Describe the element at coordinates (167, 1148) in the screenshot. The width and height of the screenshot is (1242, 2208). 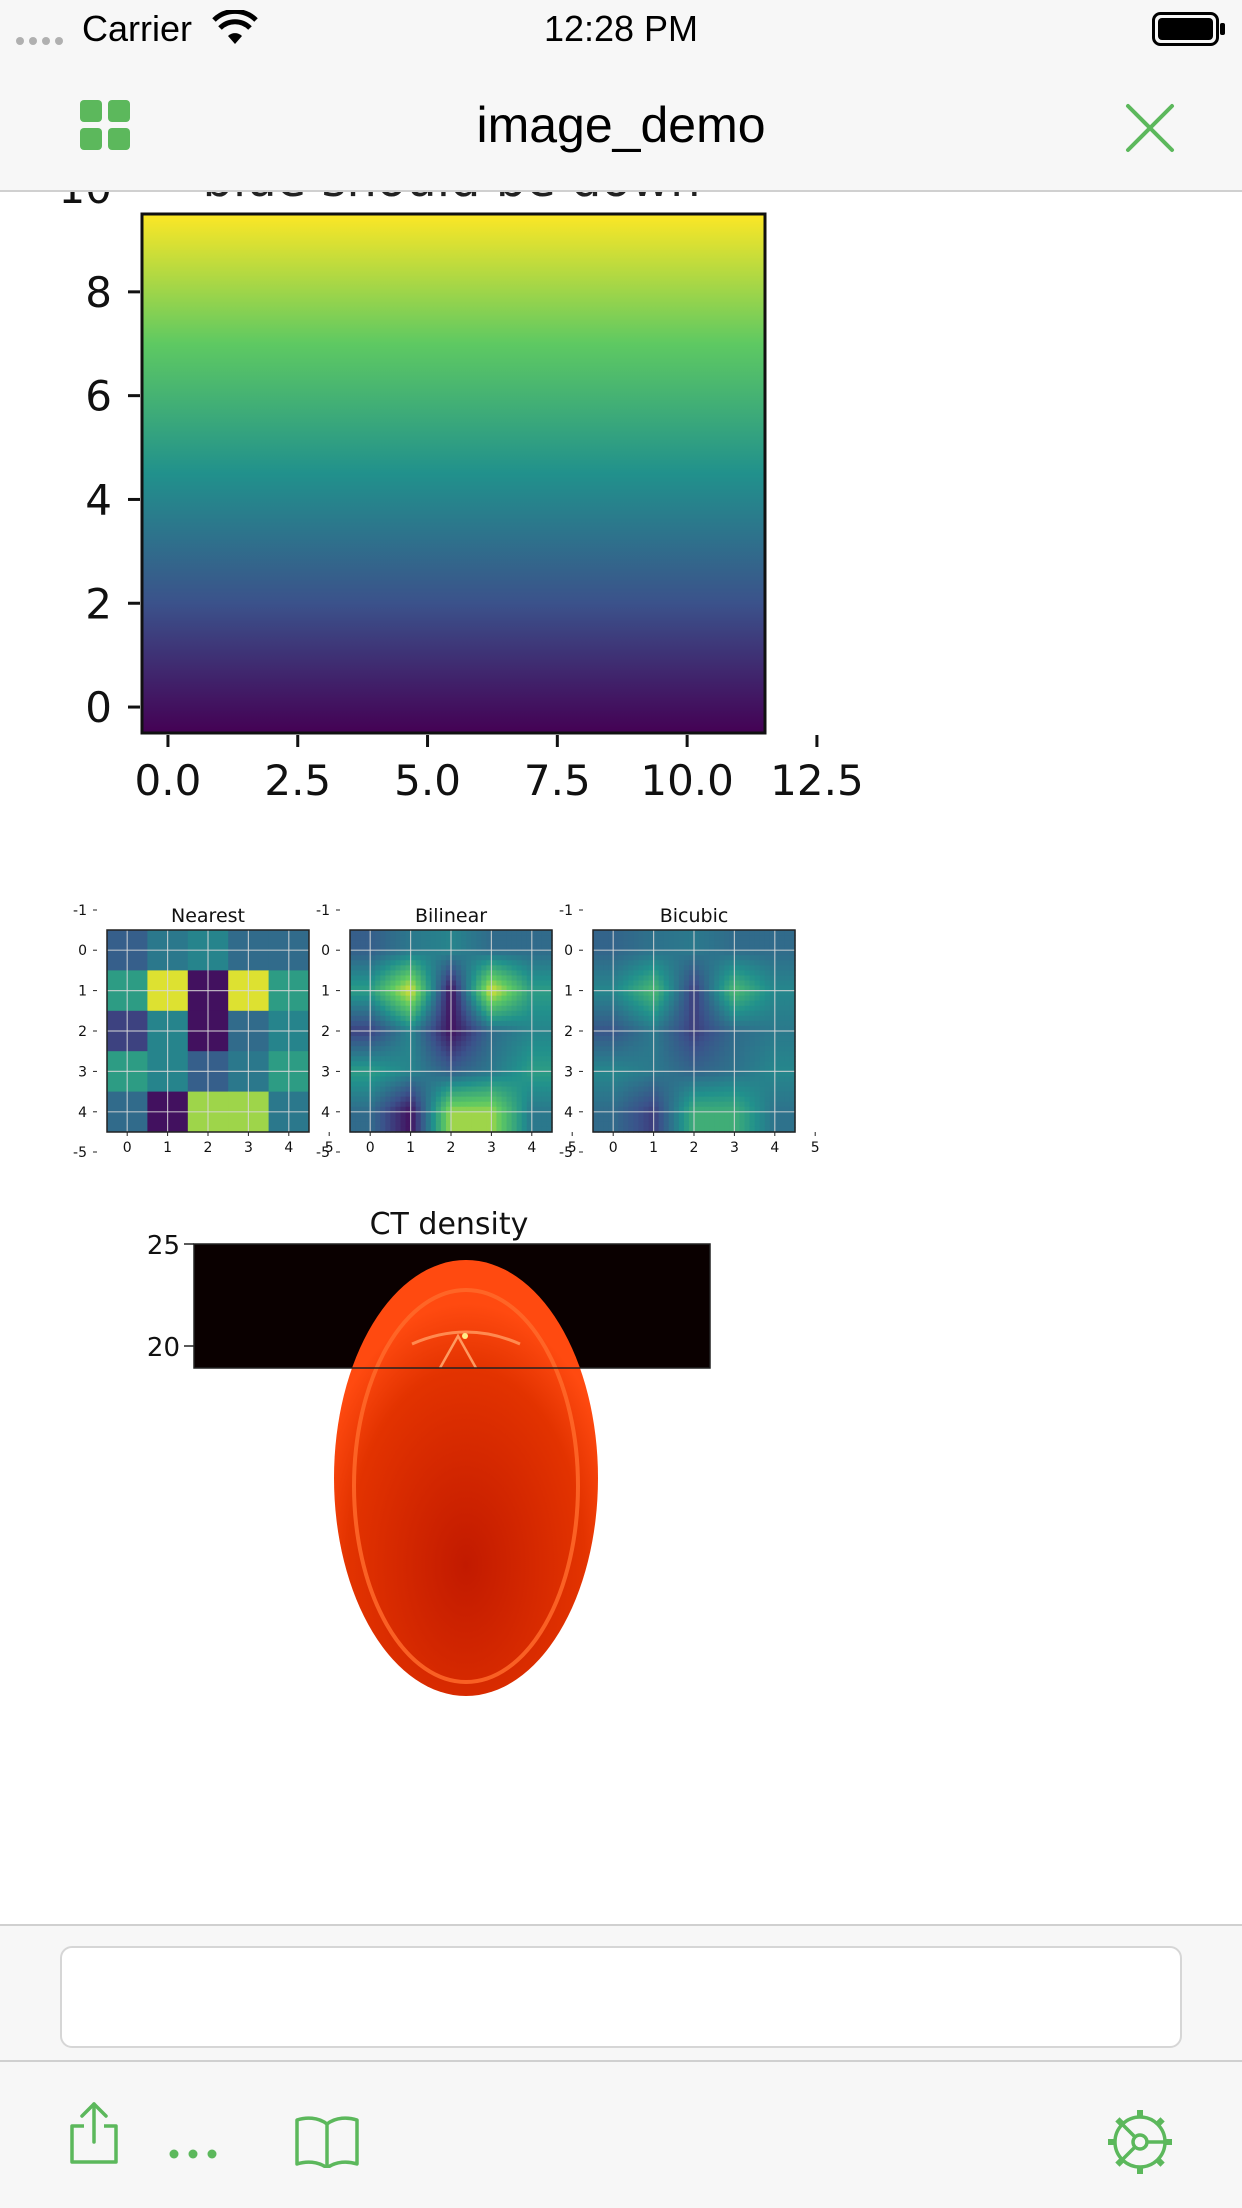
I see `panel-xtick-label: 1` at that location.